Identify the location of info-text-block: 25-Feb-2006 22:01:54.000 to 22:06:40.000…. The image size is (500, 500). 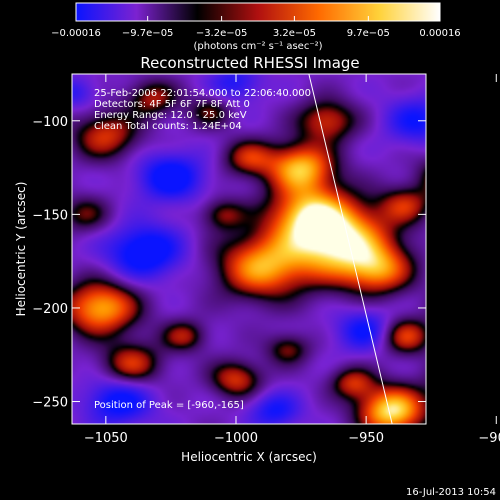
(202, 110).